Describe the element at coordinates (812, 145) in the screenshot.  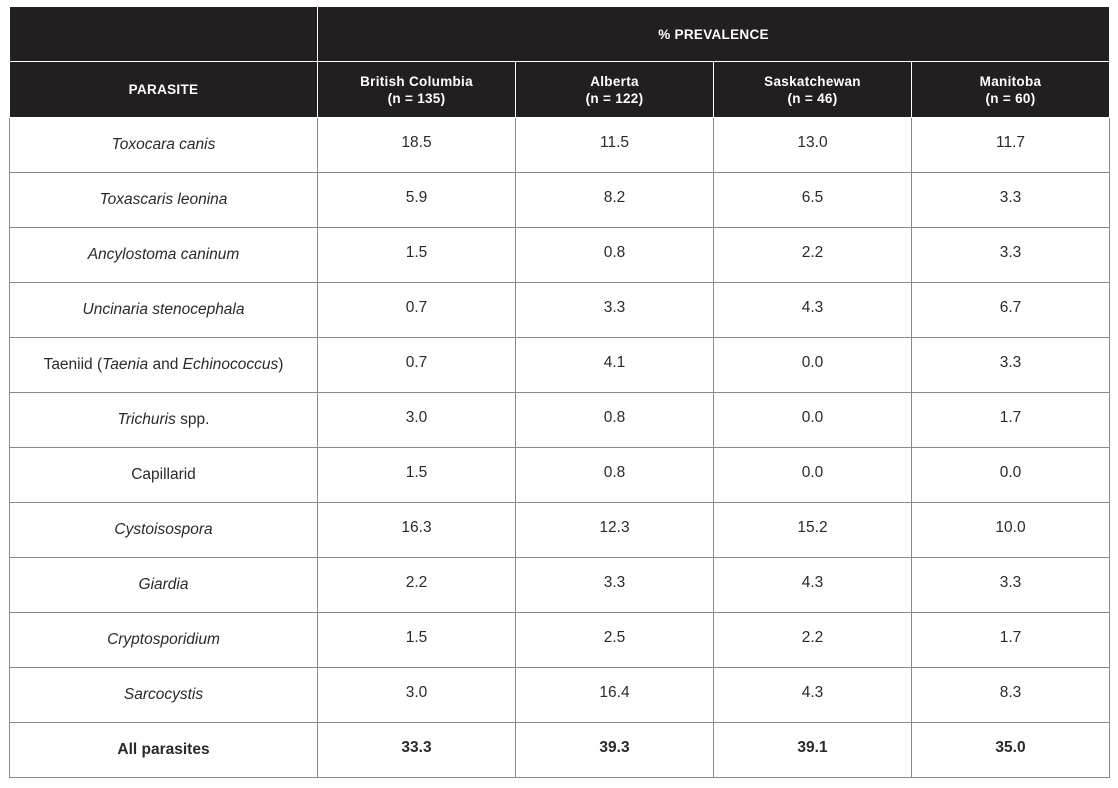
I see `prevalence-value: 13.0` at that location.